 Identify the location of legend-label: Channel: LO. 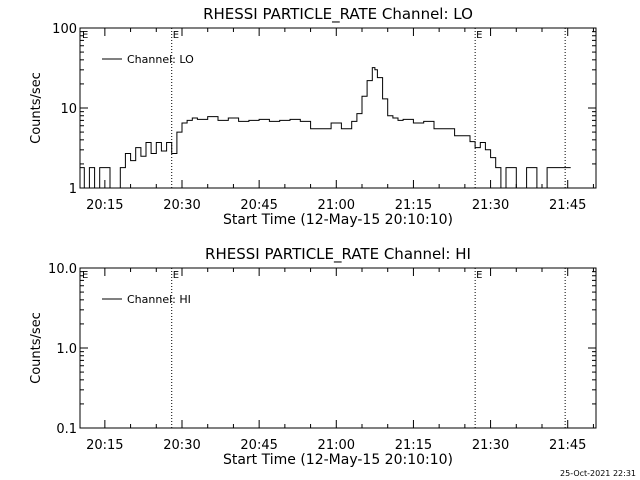
(160, 59).